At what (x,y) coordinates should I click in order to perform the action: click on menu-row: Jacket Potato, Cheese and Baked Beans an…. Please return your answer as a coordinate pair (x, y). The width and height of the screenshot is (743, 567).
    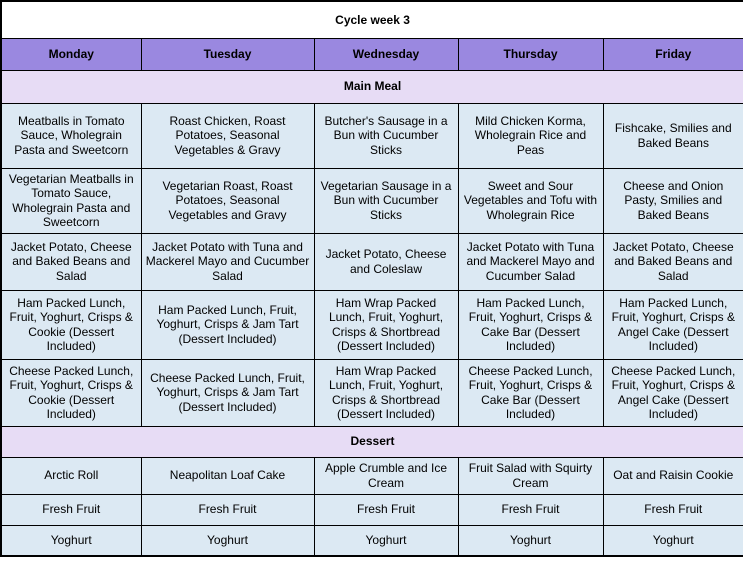
    Looking at the image, I should click on (371, 261).